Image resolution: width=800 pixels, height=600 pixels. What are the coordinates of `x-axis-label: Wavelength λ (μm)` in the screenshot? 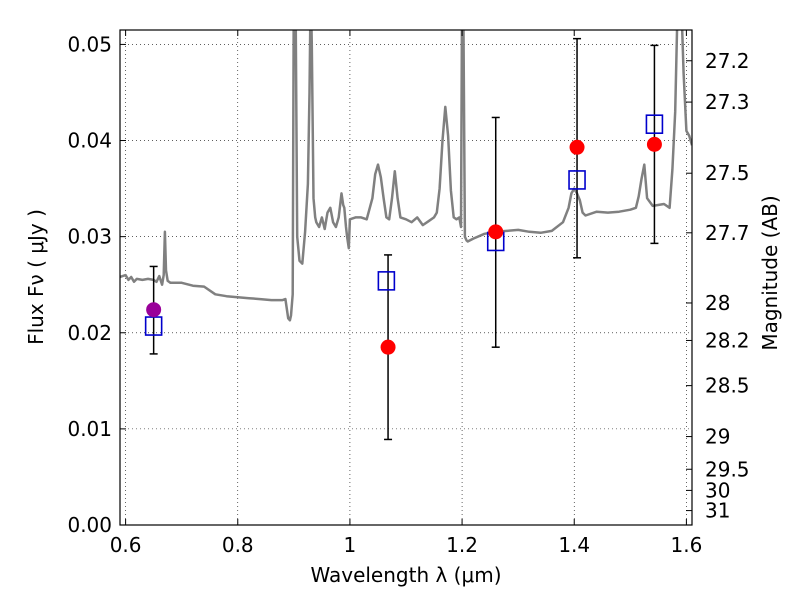 It's located at (405, 575).